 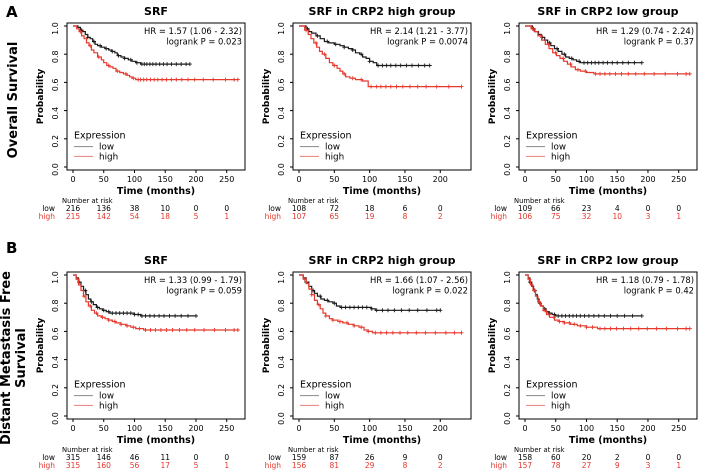 I want to click on logrank-annotation: logrank P = 0.42, so click(x=659, y=291).